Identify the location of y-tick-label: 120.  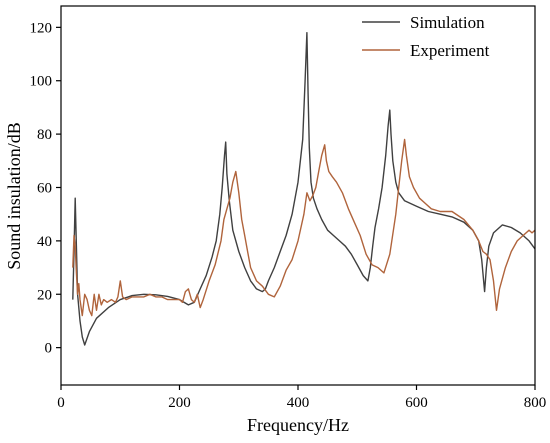
(41, 28).